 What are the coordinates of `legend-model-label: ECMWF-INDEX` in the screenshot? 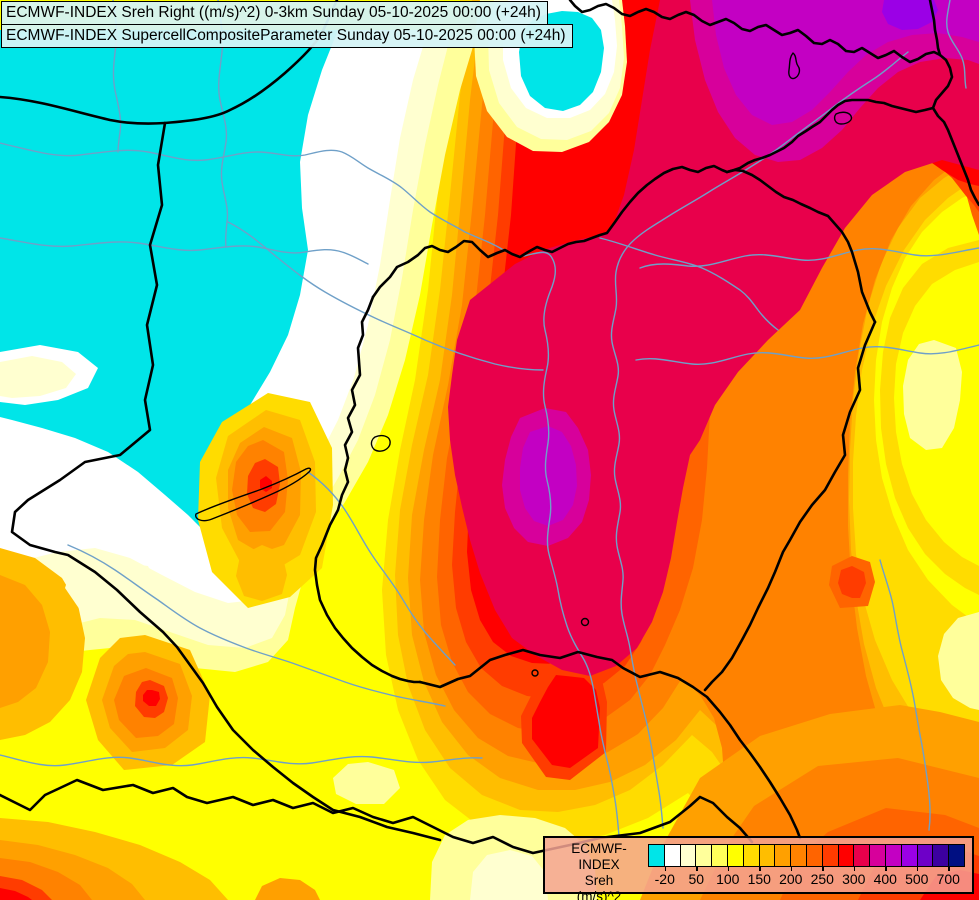 It's located at (599, 856).